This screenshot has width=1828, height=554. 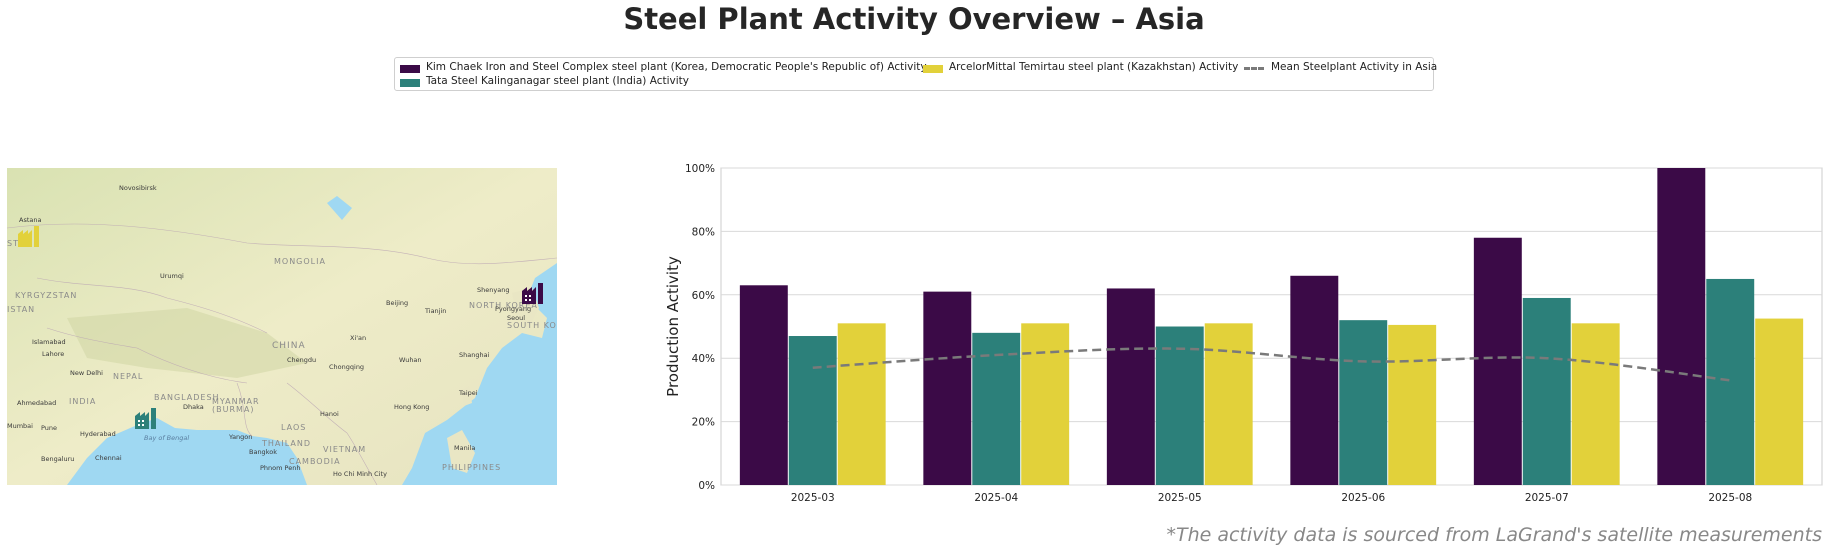 What do you see at coordinates (263, 452) in the screenshot?
I see `map-label: Bangkok` at bounding box center [263, 452].